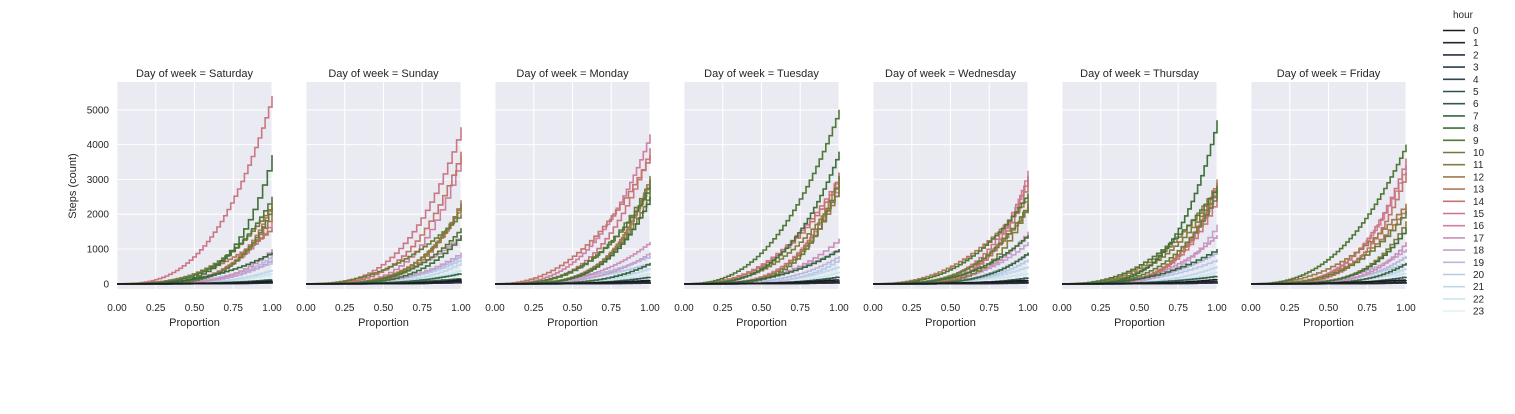 The image size is (1515, 414). What do you see at coordinates (1479, 251) in the screenshot?
I see `legend-label: 18` at bounding box center [1479, 251].